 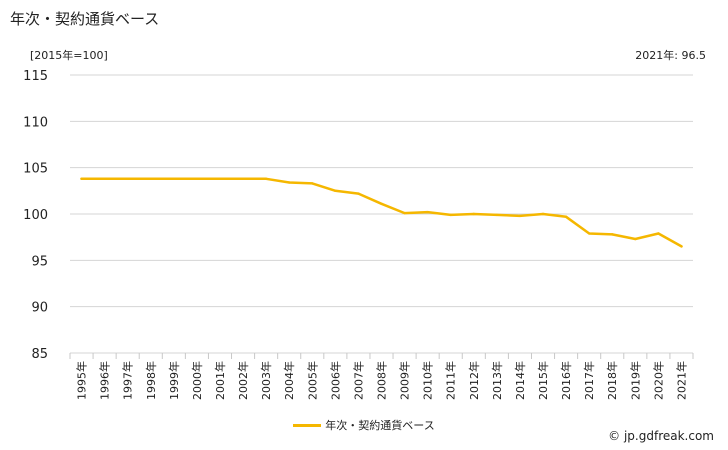 I want to click on x-tick-label: 1997年, so click(x=128, y=380).